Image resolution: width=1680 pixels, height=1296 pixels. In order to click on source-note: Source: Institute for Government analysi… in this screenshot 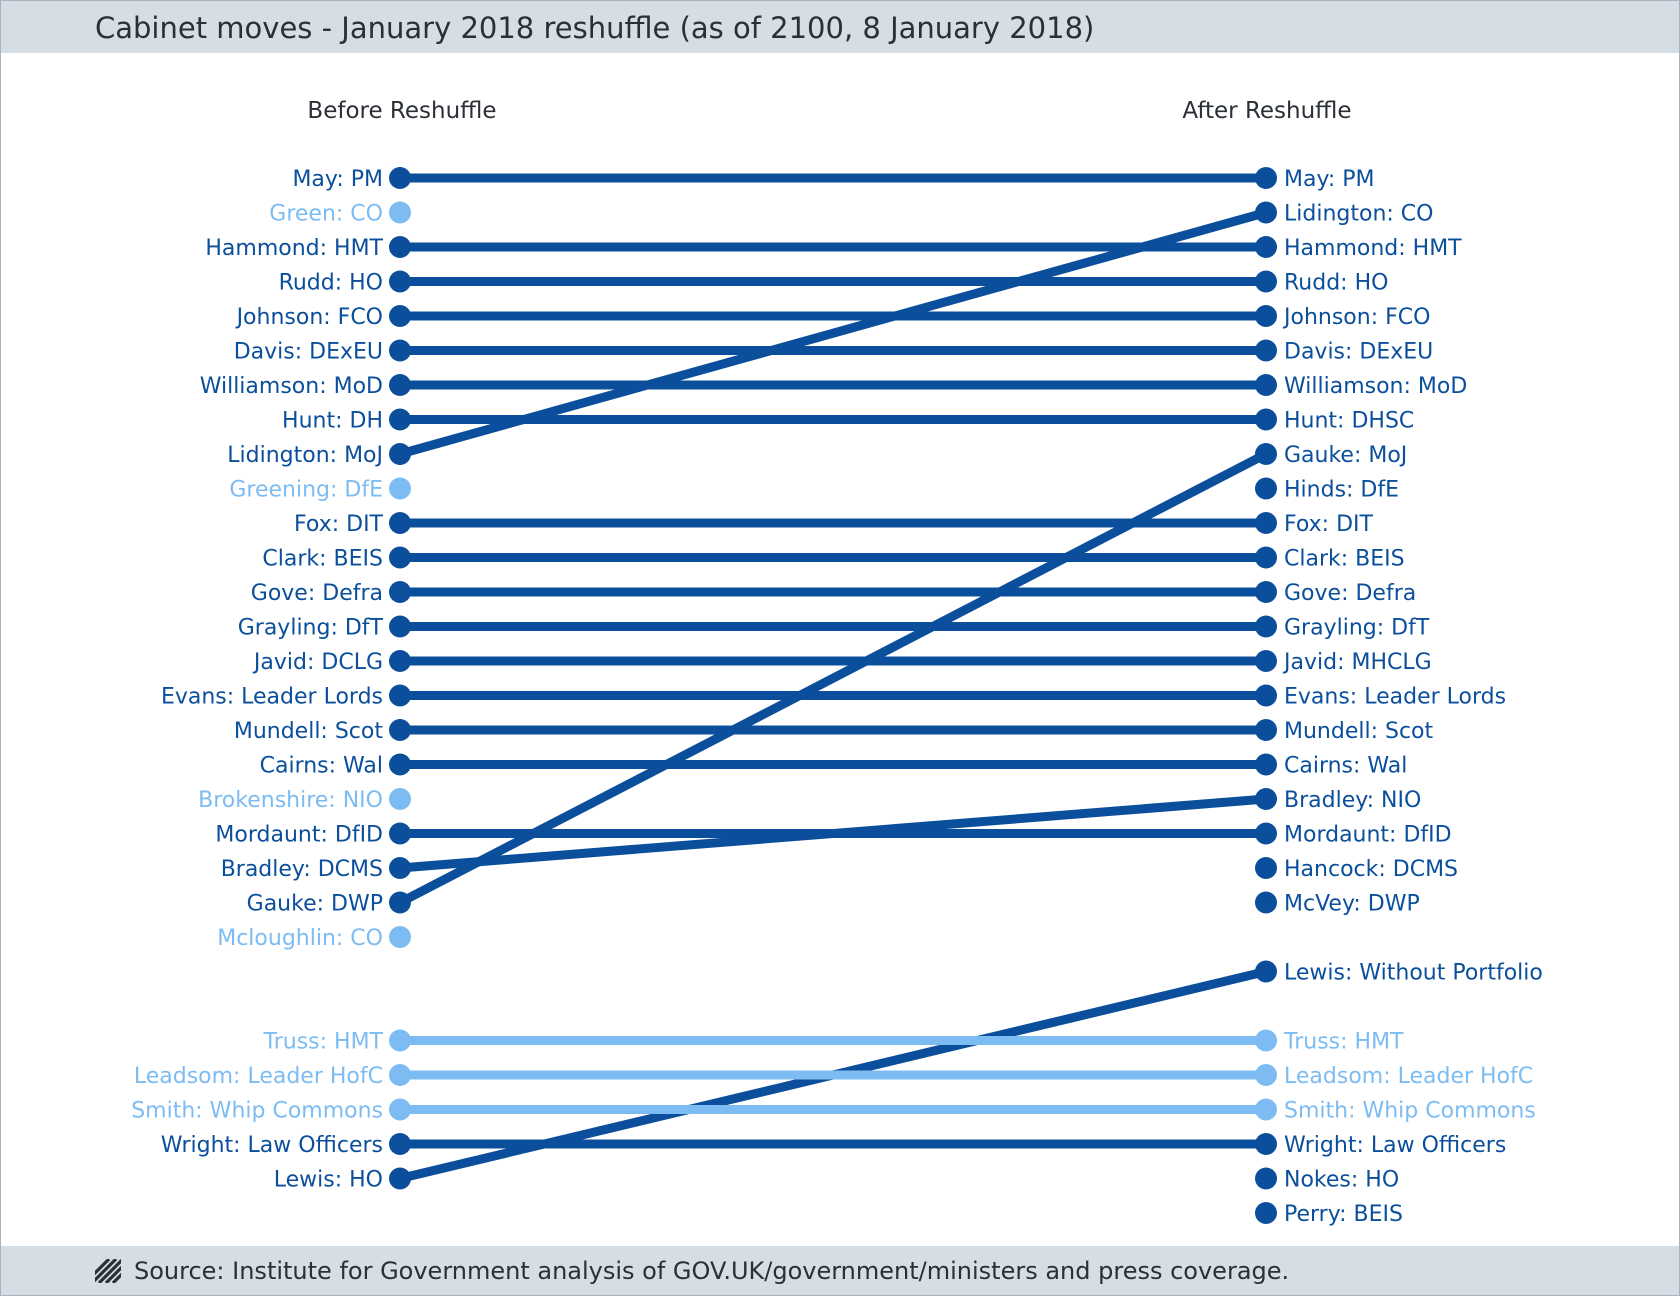, I will do `click(712, 1271)`.